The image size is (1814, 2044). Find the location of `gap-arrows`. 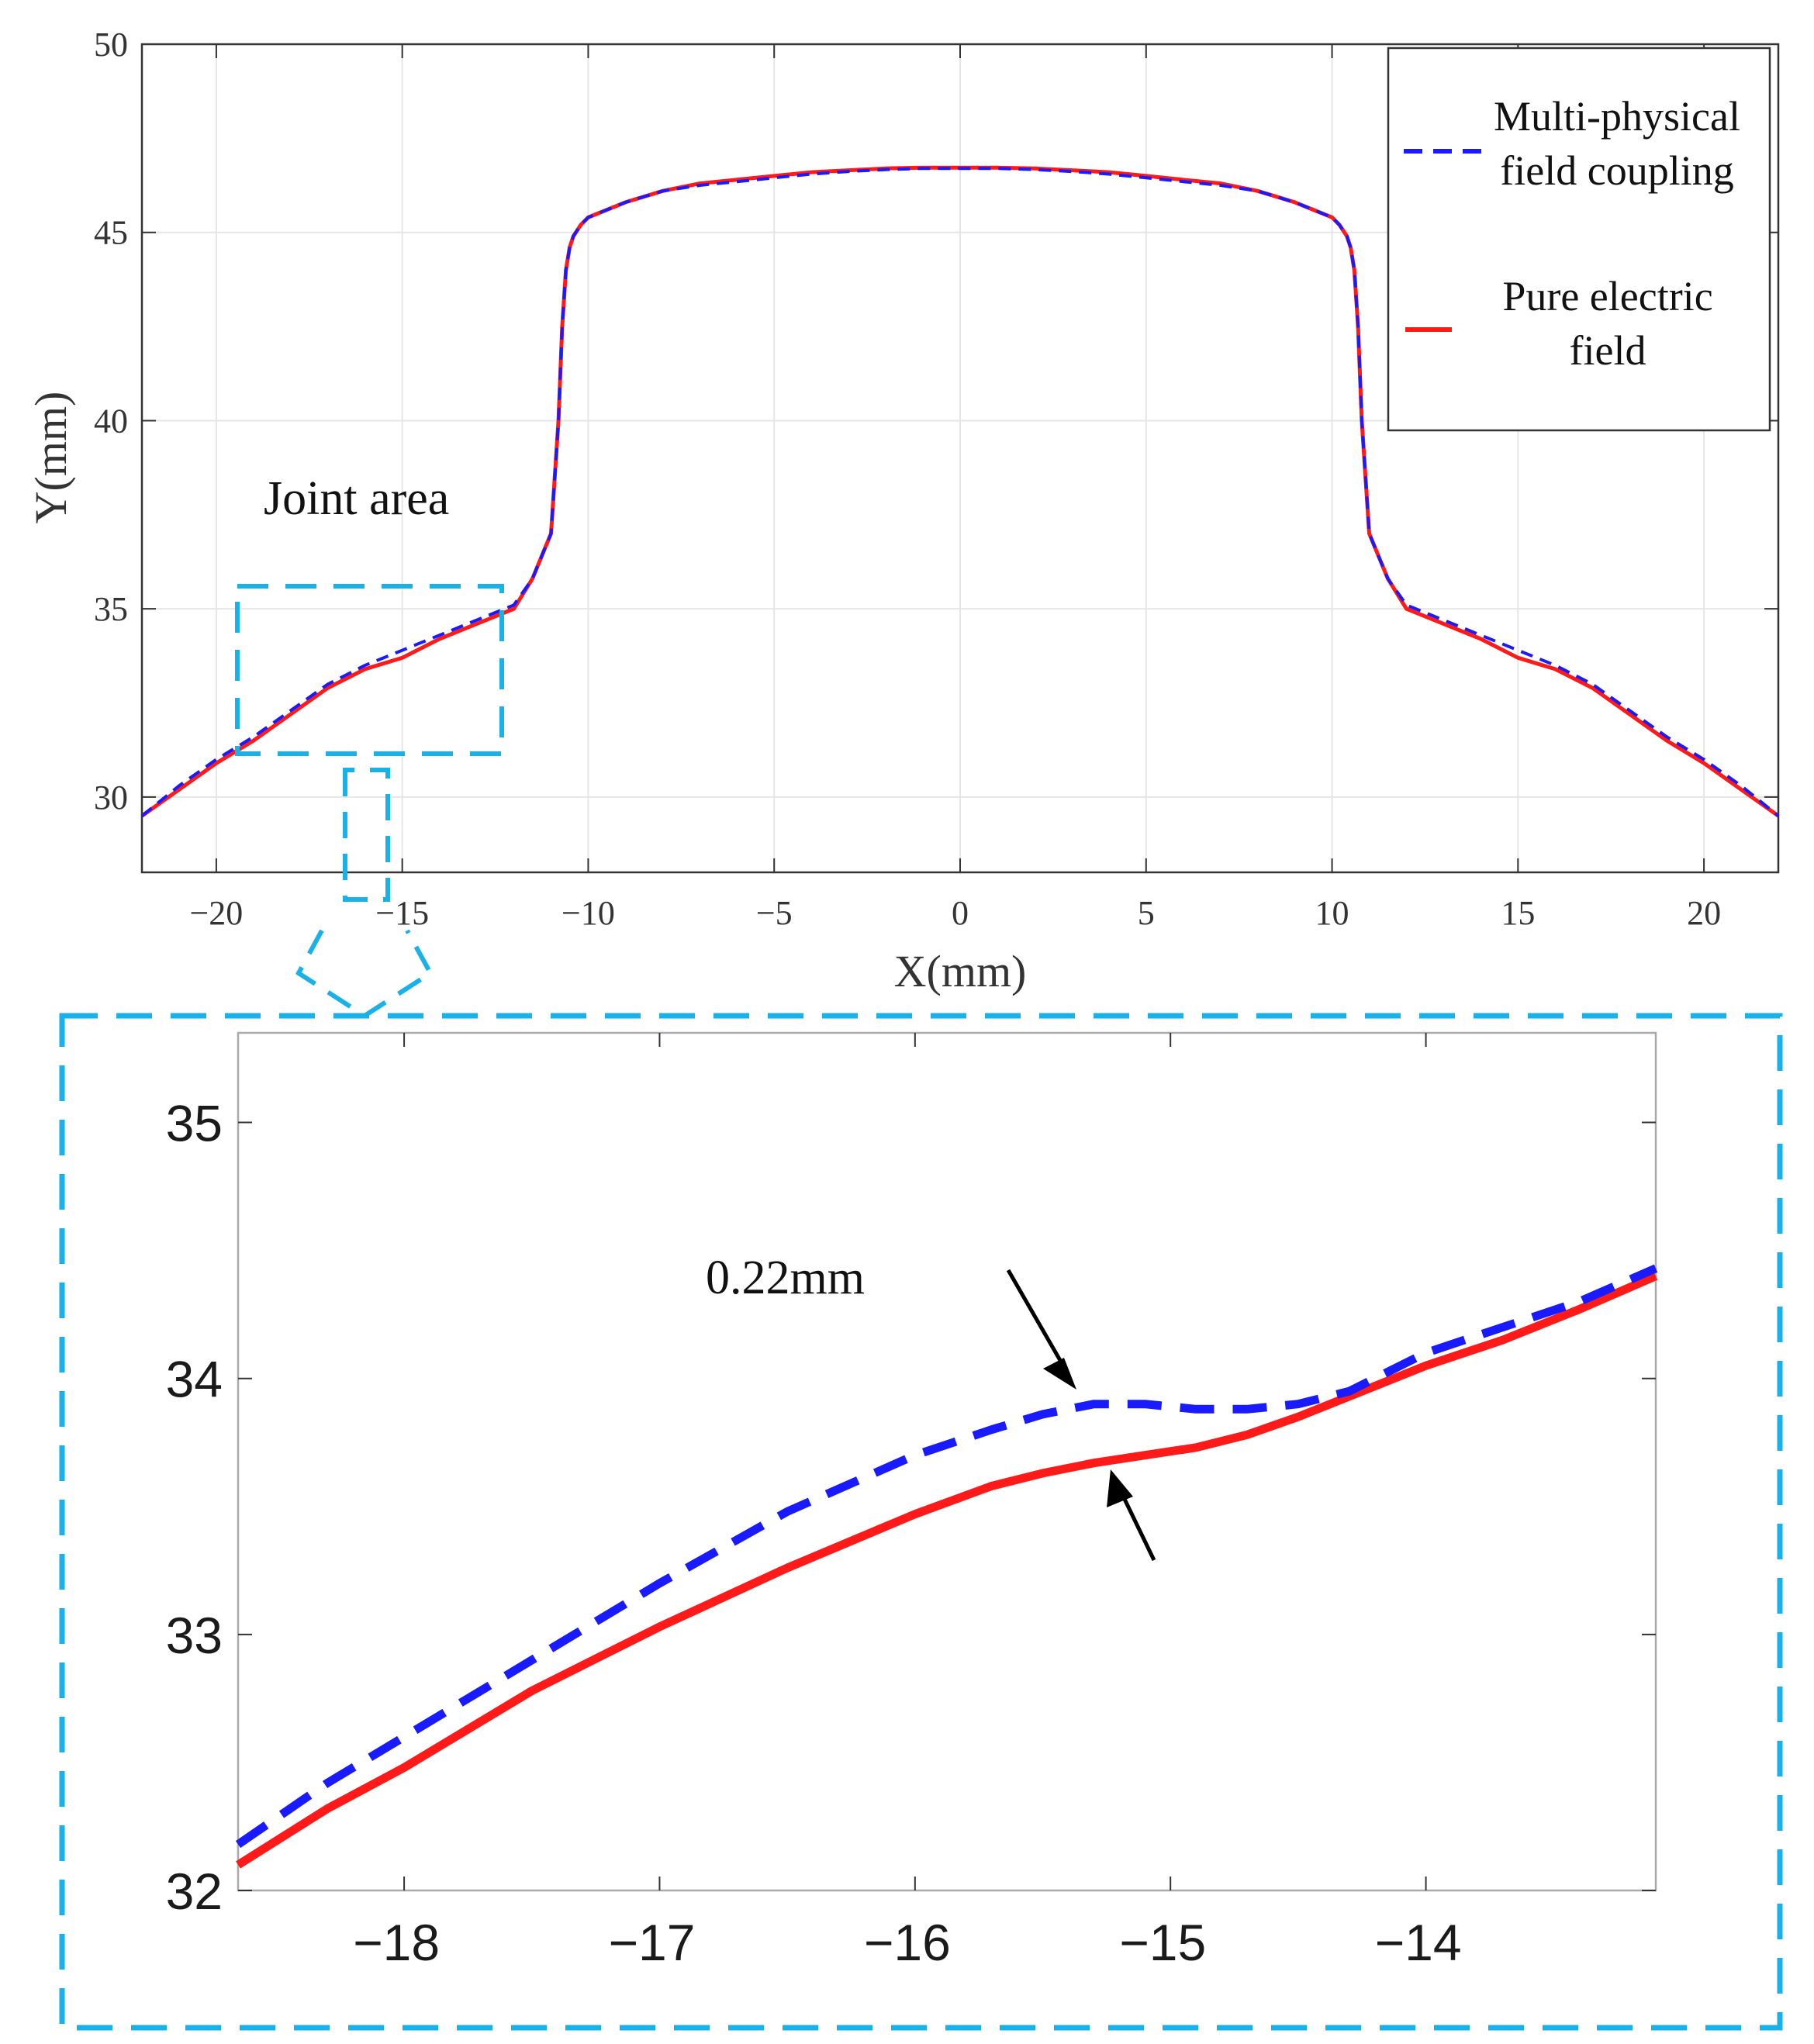

gap-arrows is located at coordinates (1081, 1415).